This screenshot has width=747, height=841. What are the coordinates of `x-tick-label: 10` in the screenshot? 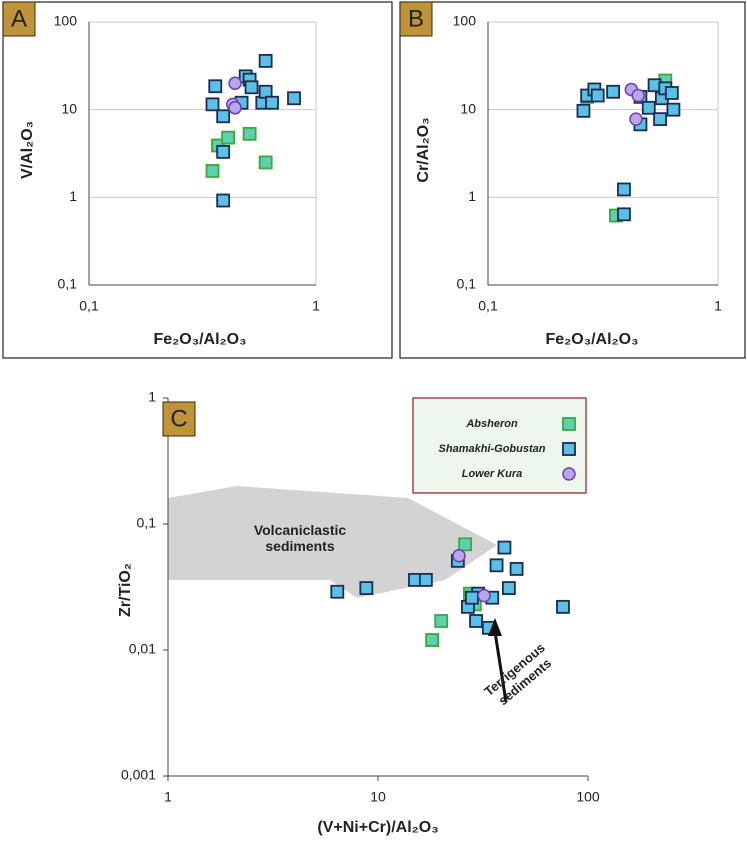 It's located at (378, 797).